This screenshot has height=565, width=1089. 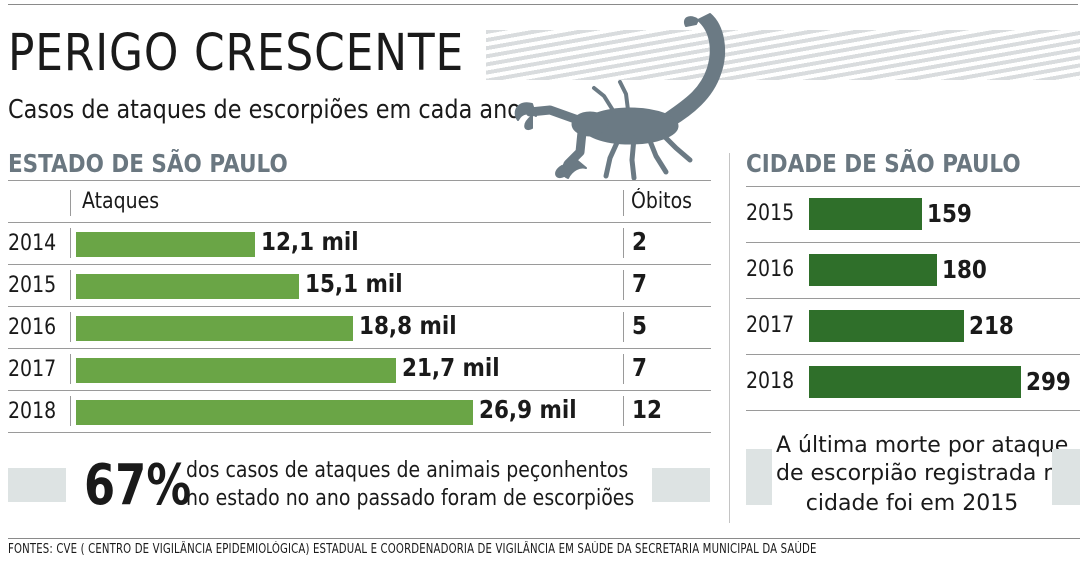 What do you see at coordinates (32, 411) in the screenshot?
I see `state-year-label: 2018` at bounding box center [32, 411].